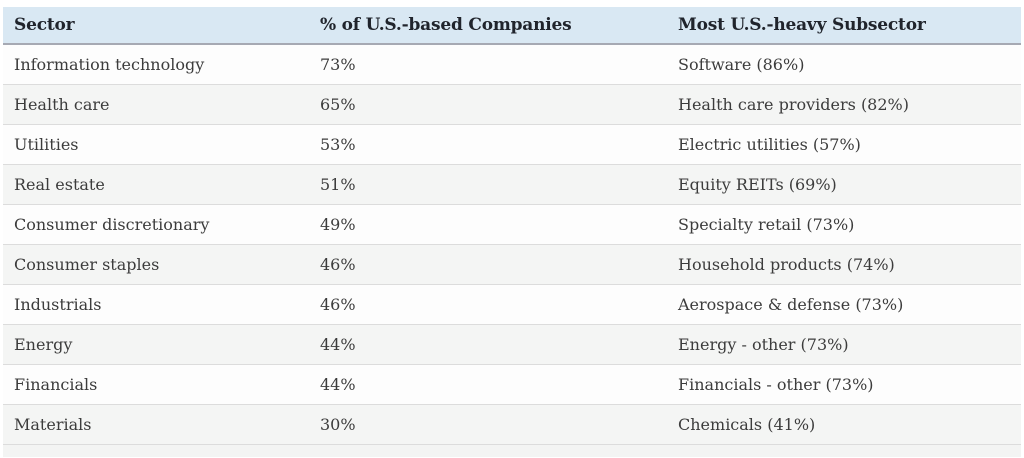 Image resolution: width=1024 pixels, height=458 pixels. I want to click on column-header-percent-us-based-companies: % of U.S.-based Companies, so click(488, 26).